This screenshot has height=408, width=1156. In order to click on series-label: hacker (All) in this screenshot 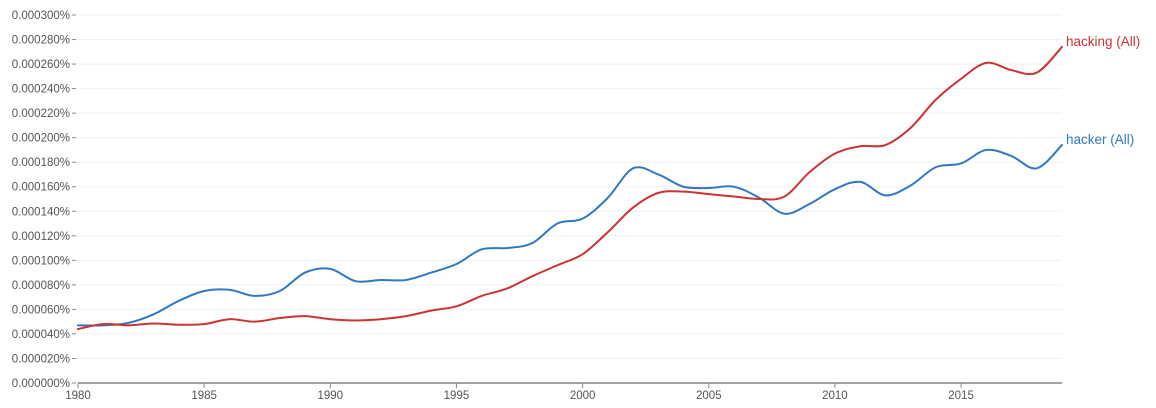, I will do `click(1100, 139)`.